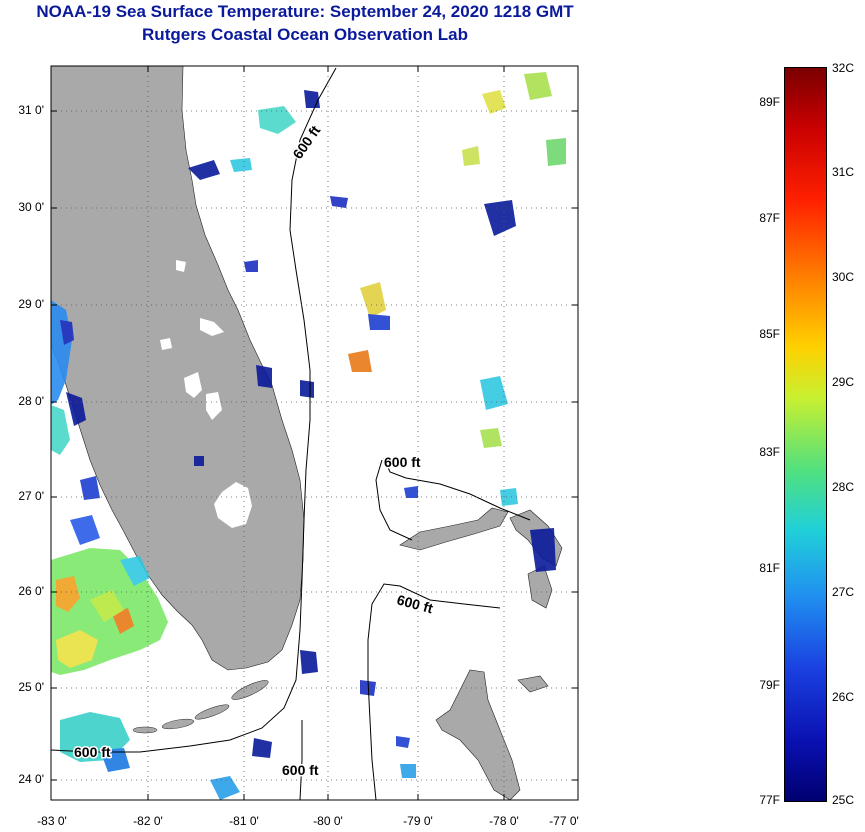 The height and width of the screenshot is (832, 865). What do you see at coordinates (31, 496) in the screenshot?
I see `lat-label: 27 0'` at bounding box center [31, 496].